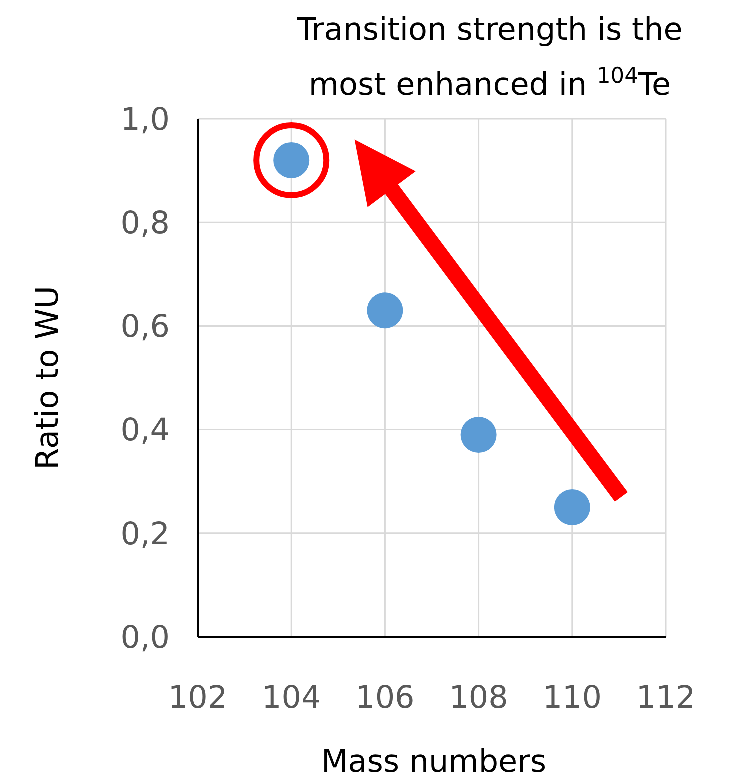  I want to click on y-tick-label: 0,6, so click(145, 327).